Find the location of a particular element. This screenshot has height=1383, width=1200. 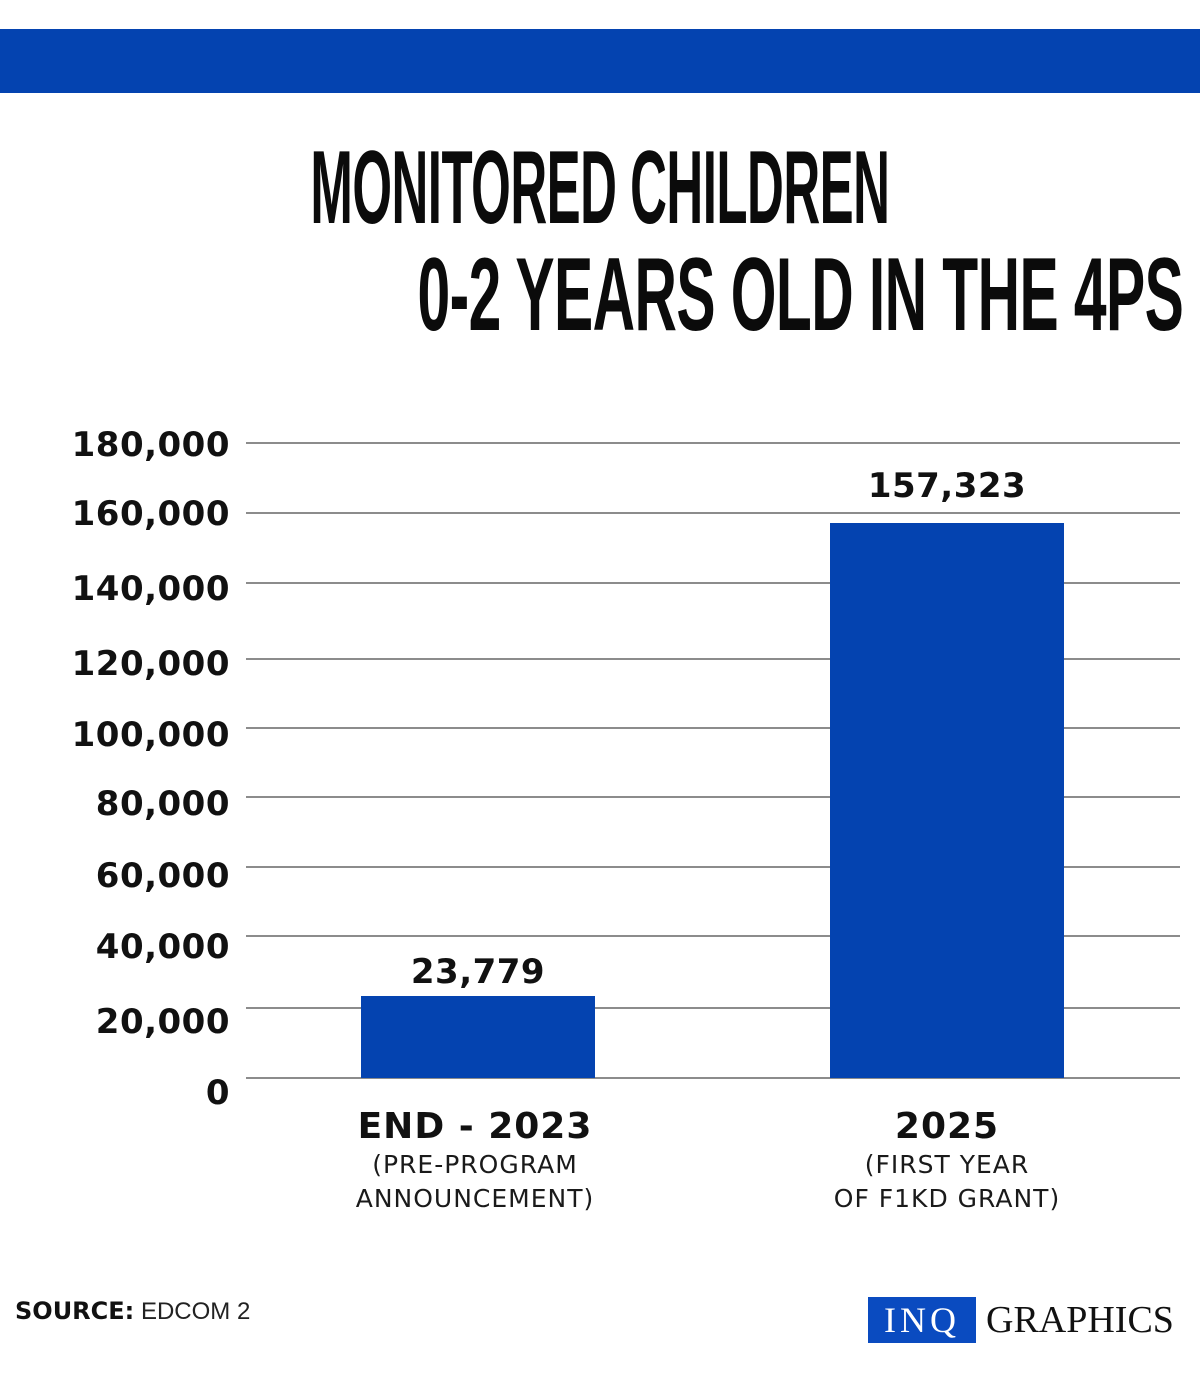

bar-value-label-2025: 157,323 is located at coordinates (947, 486).